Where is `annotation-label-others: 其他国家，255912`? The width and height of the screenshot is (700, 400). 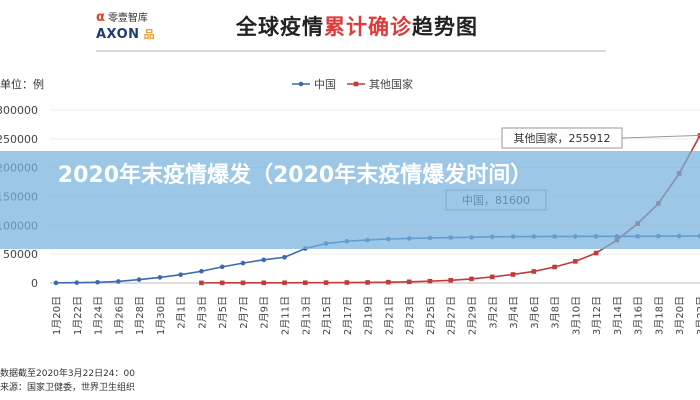
annotation-label-others: 其他国家，255912 is located at coordinates (562, 138).